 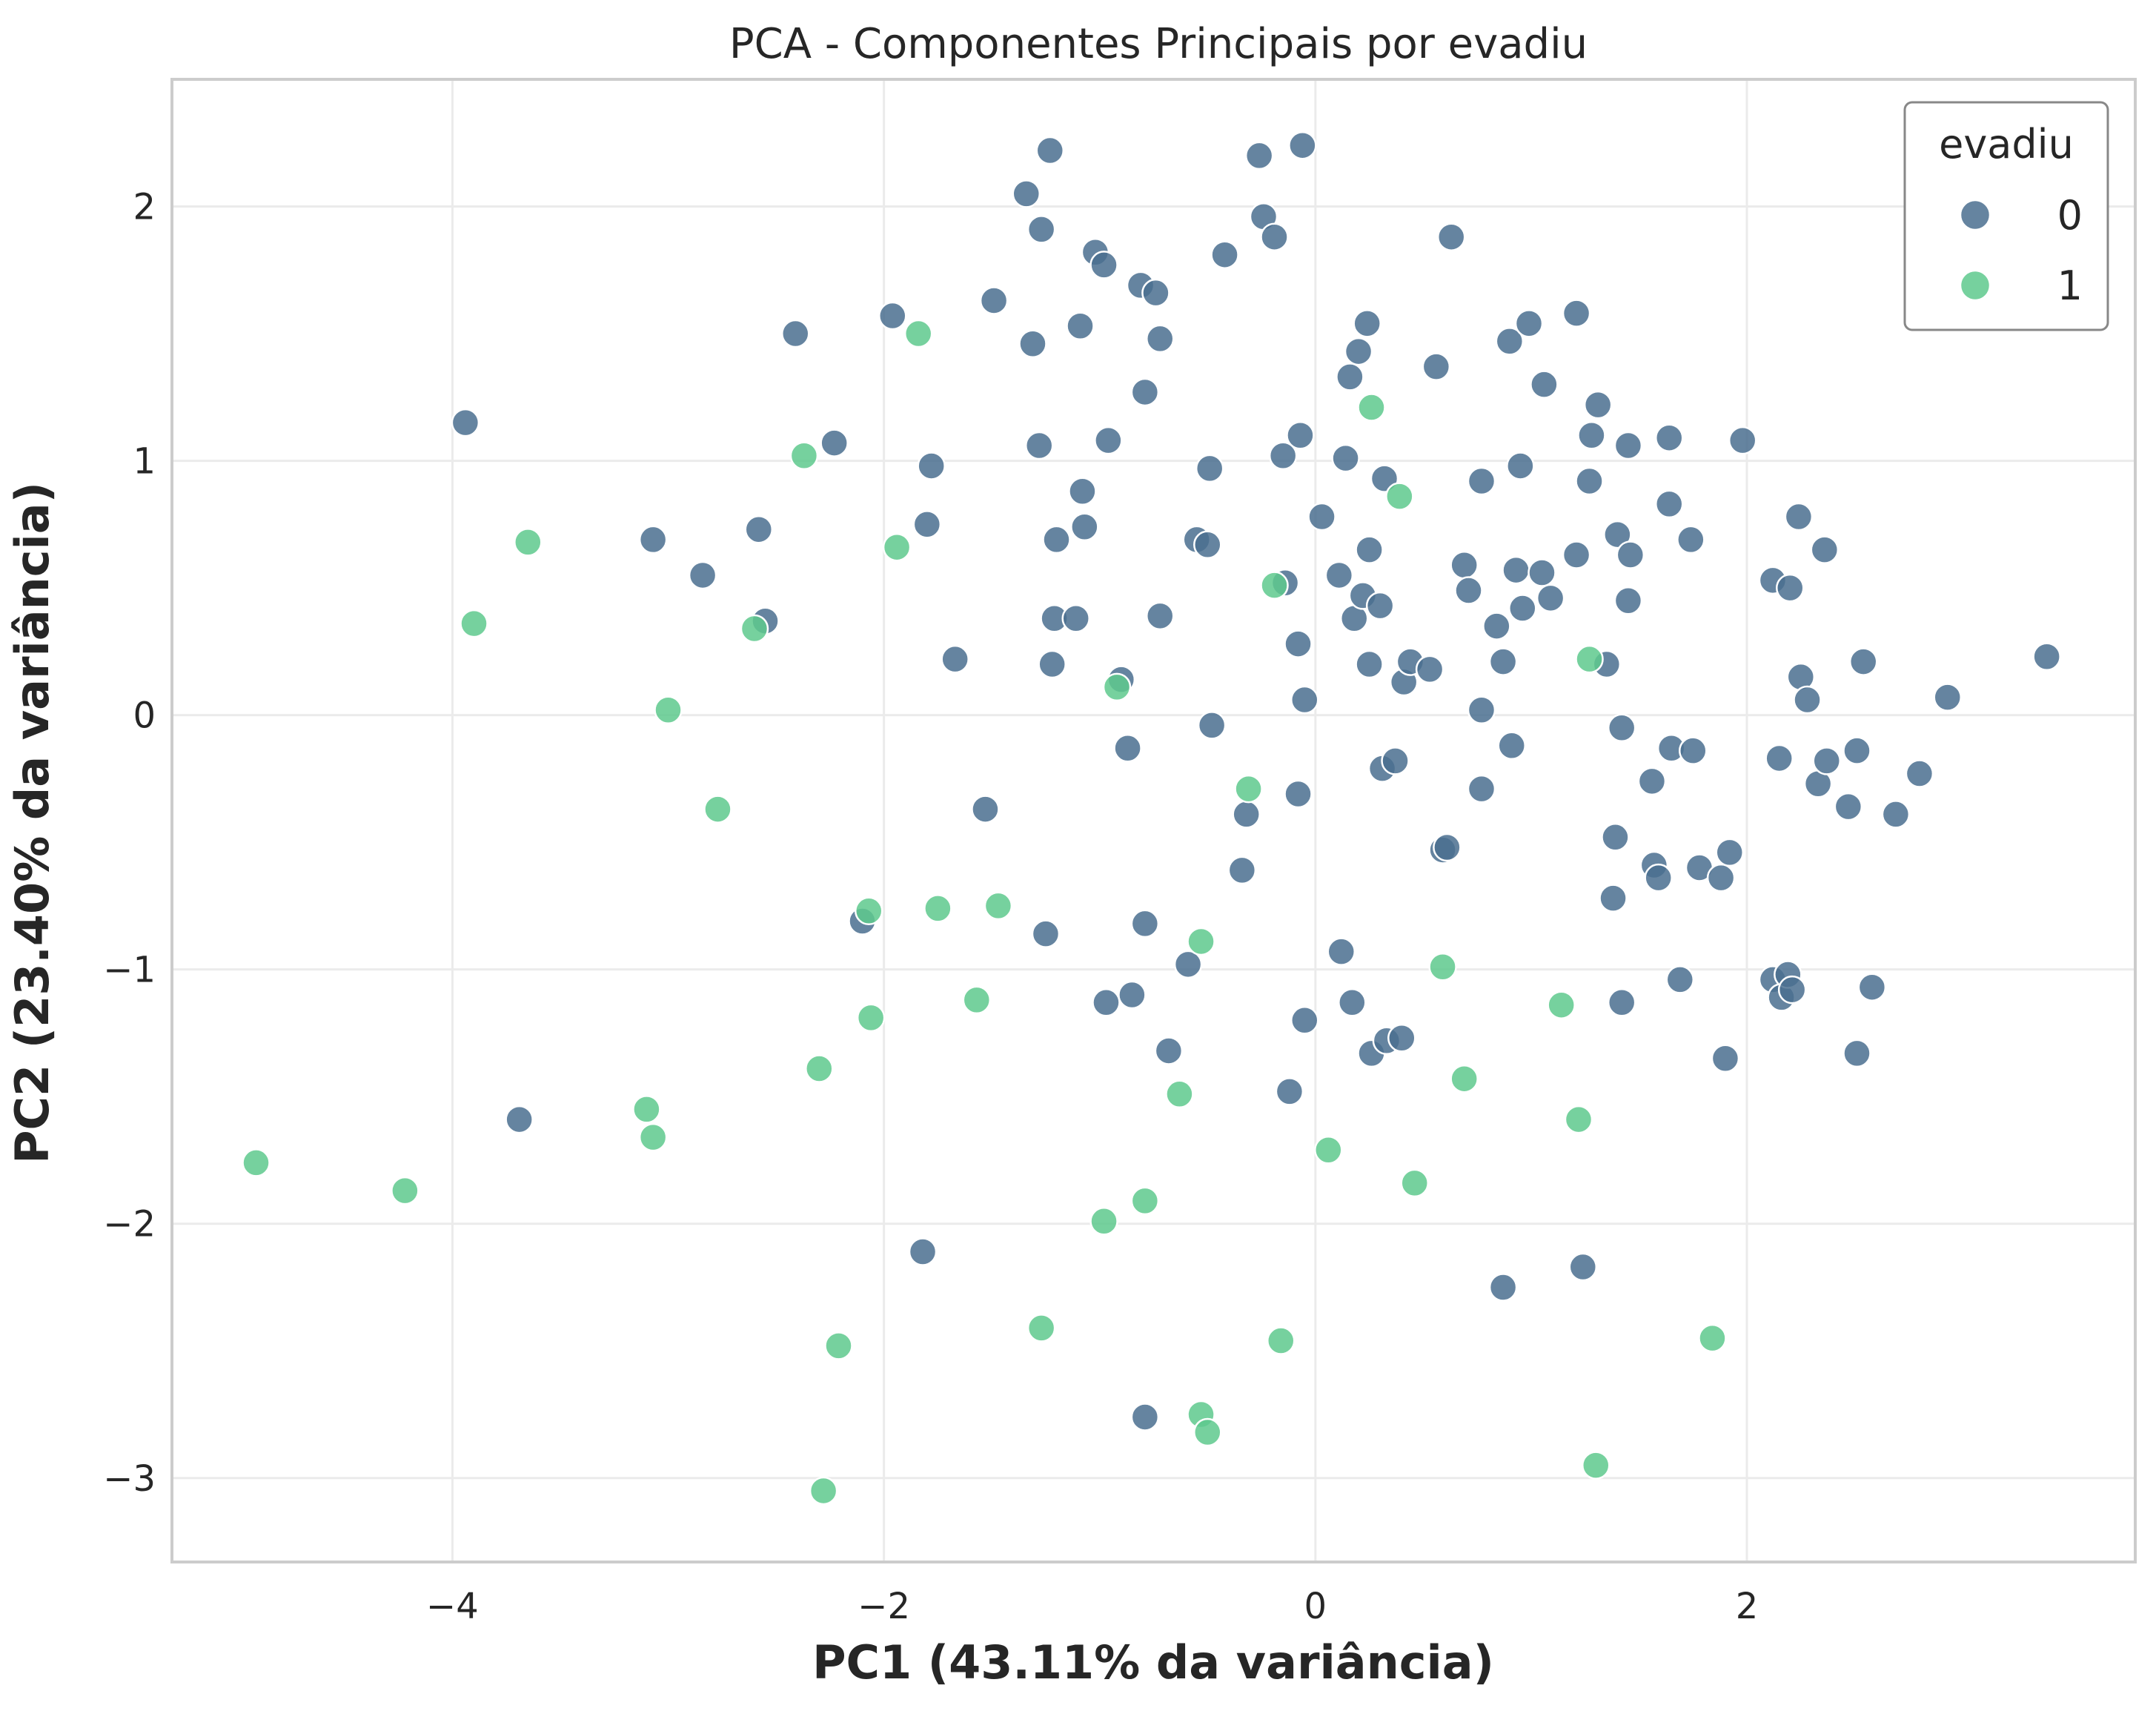 I want to click on legend: evadiu 01, so click(x=2006, y=216).